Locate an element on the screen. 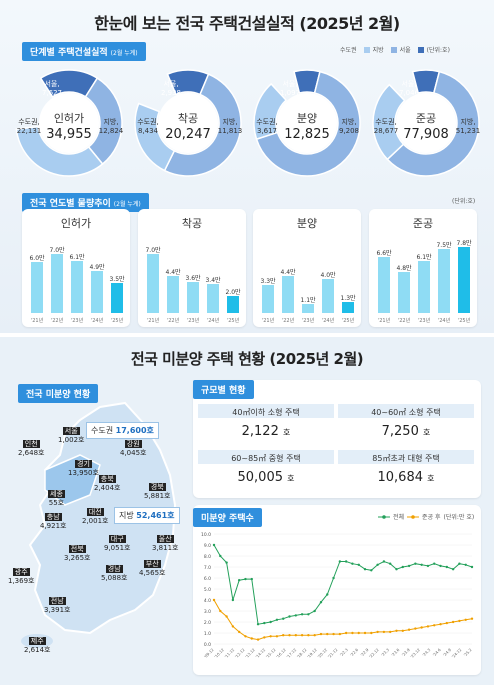 The width and height of the screenshot is (494, 685). x-tick-label: '23.6 is located at coordinates (395, 652).